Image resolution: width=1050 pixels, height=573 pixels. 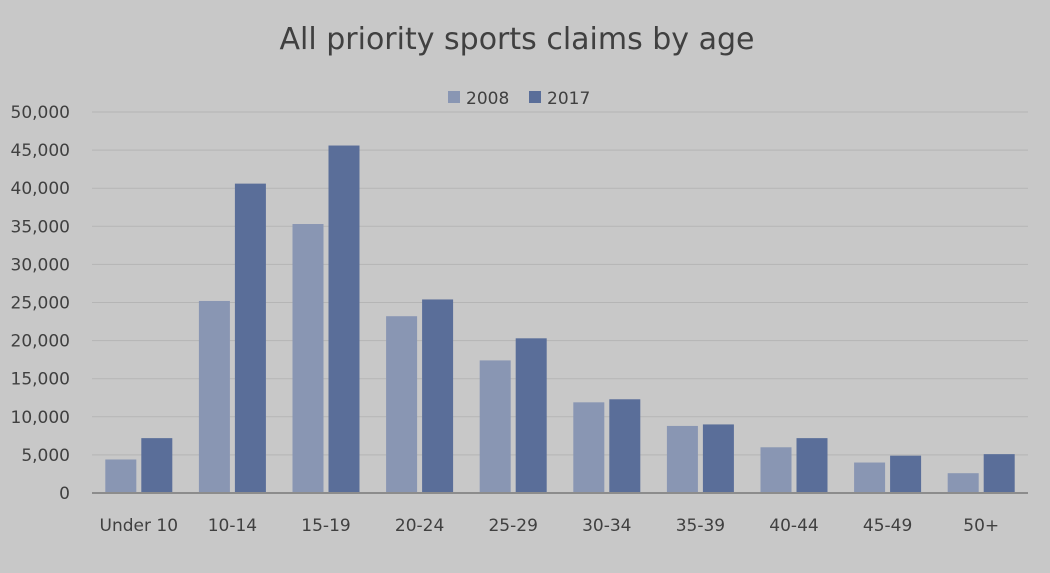 What do you see at coordinates (40, 418) in the screenshot?
I see `y-tick-label: 10,000` at bounding box center [40, 418].